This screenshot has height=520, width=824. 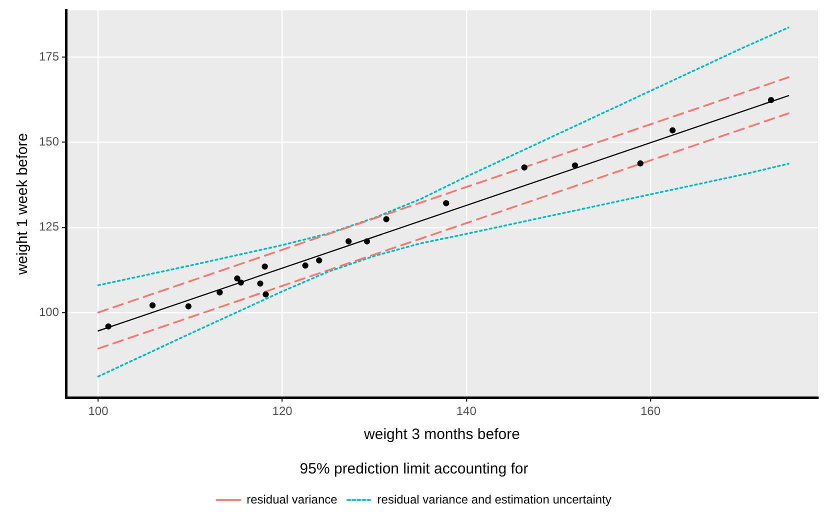 I want to click on y-tick-label: 100, so click(x=49, y=311).